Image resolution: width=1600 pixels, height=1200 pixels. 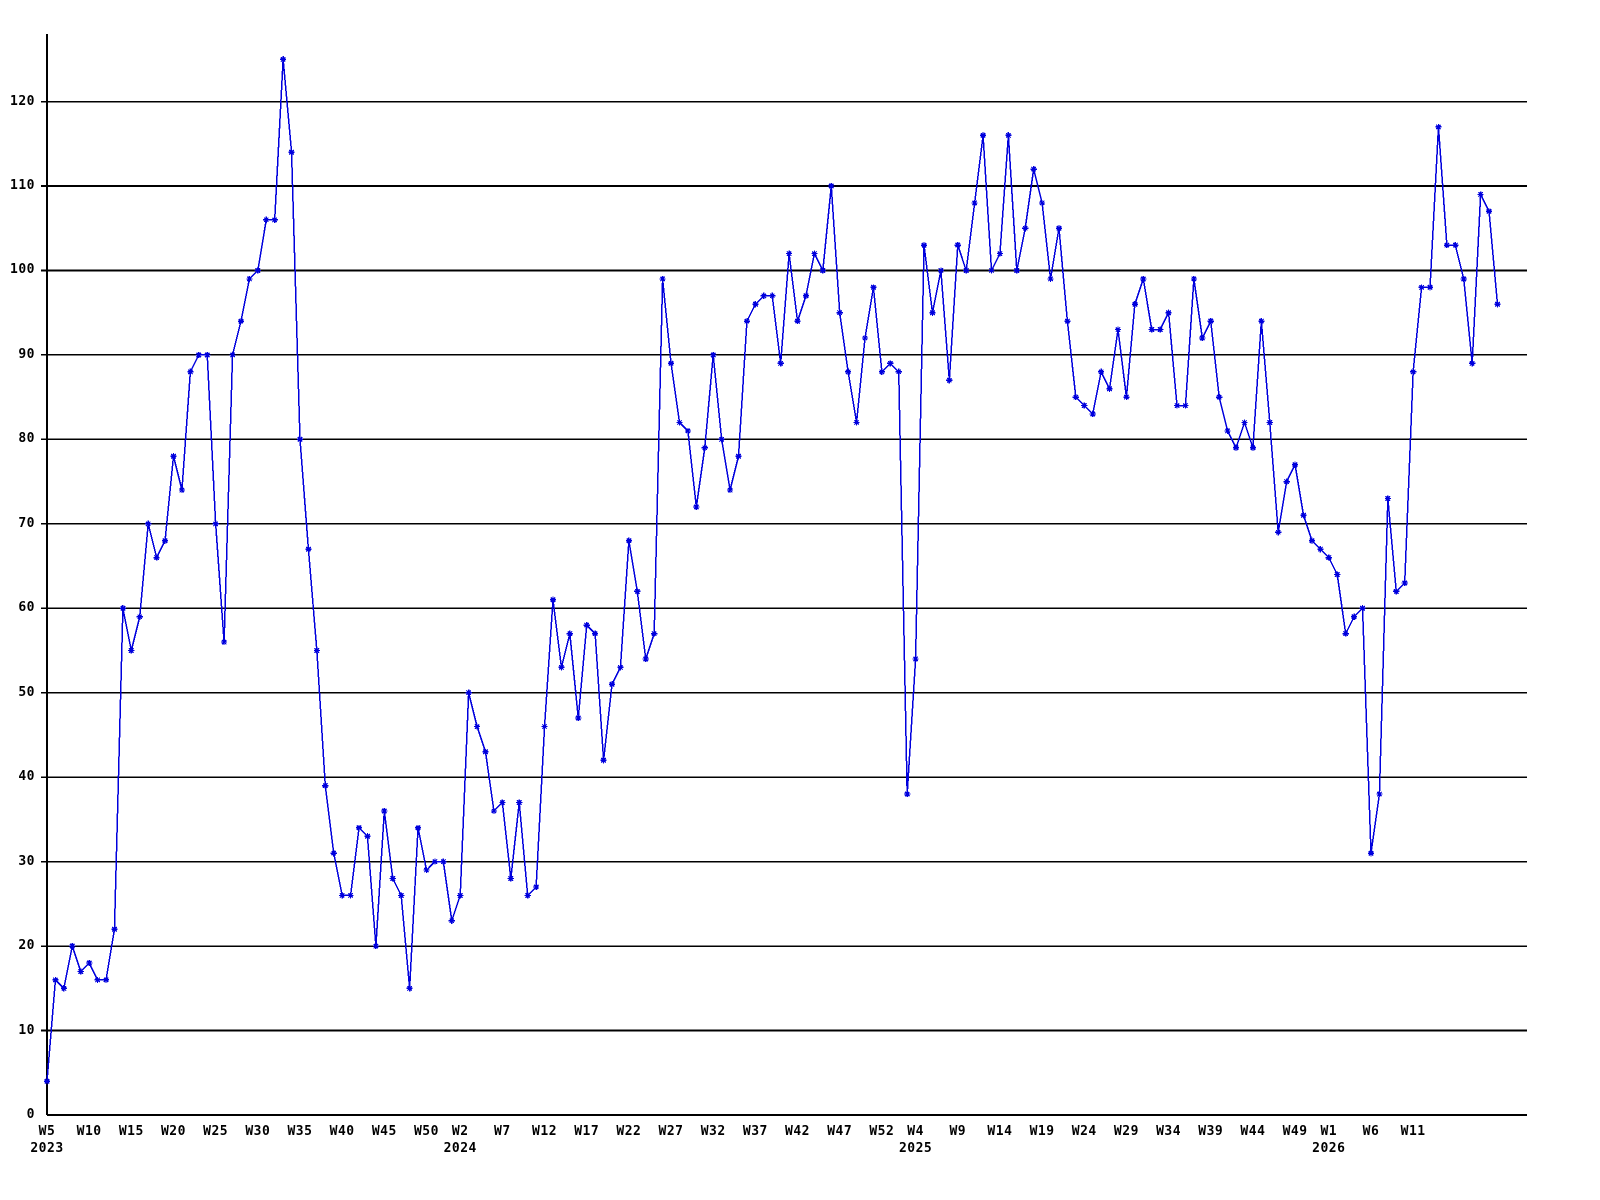 I want to click on x-tick-label-w6: W6, so click(x=1371, y=1131).